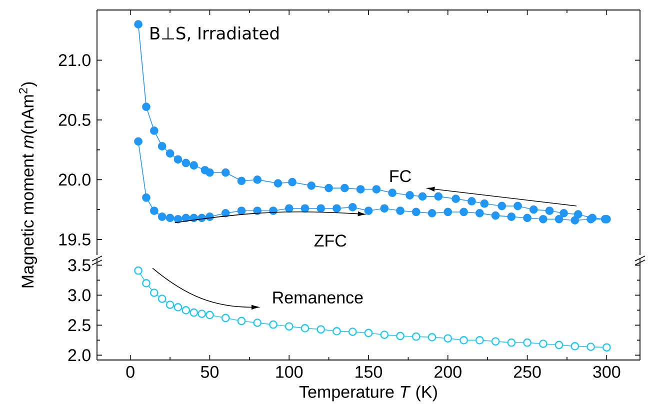  What do you see at coordinates (369, 372) in the screenshot?
I see `x-tick-label: 150` at bounding box center [369, 372].